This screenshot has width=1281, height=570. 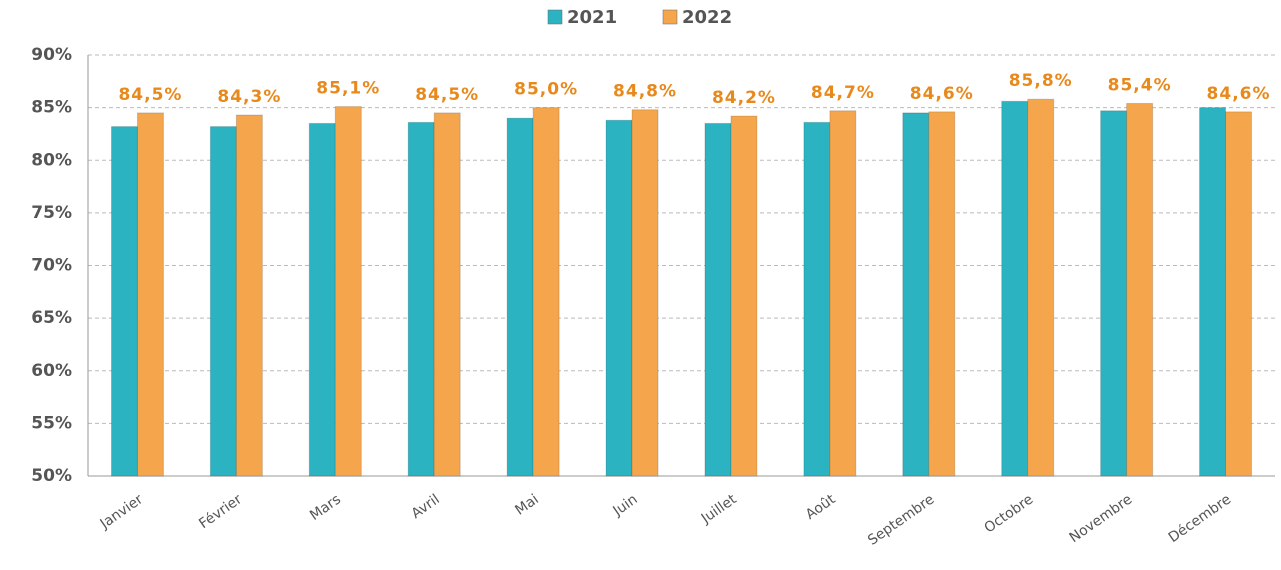 What do you see at coordinates (592, 17) in the screenshot?
I see `legend-label: 2021` at bounding box center [592, 17].